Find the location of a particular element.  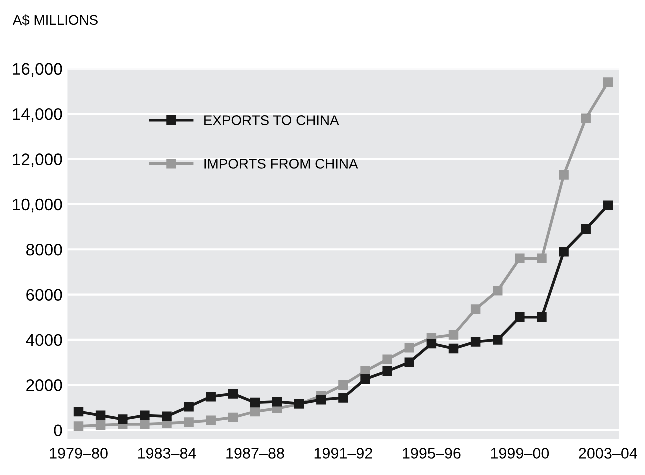

y-tick-label: 12,000 is located at coordinates (37, 161).